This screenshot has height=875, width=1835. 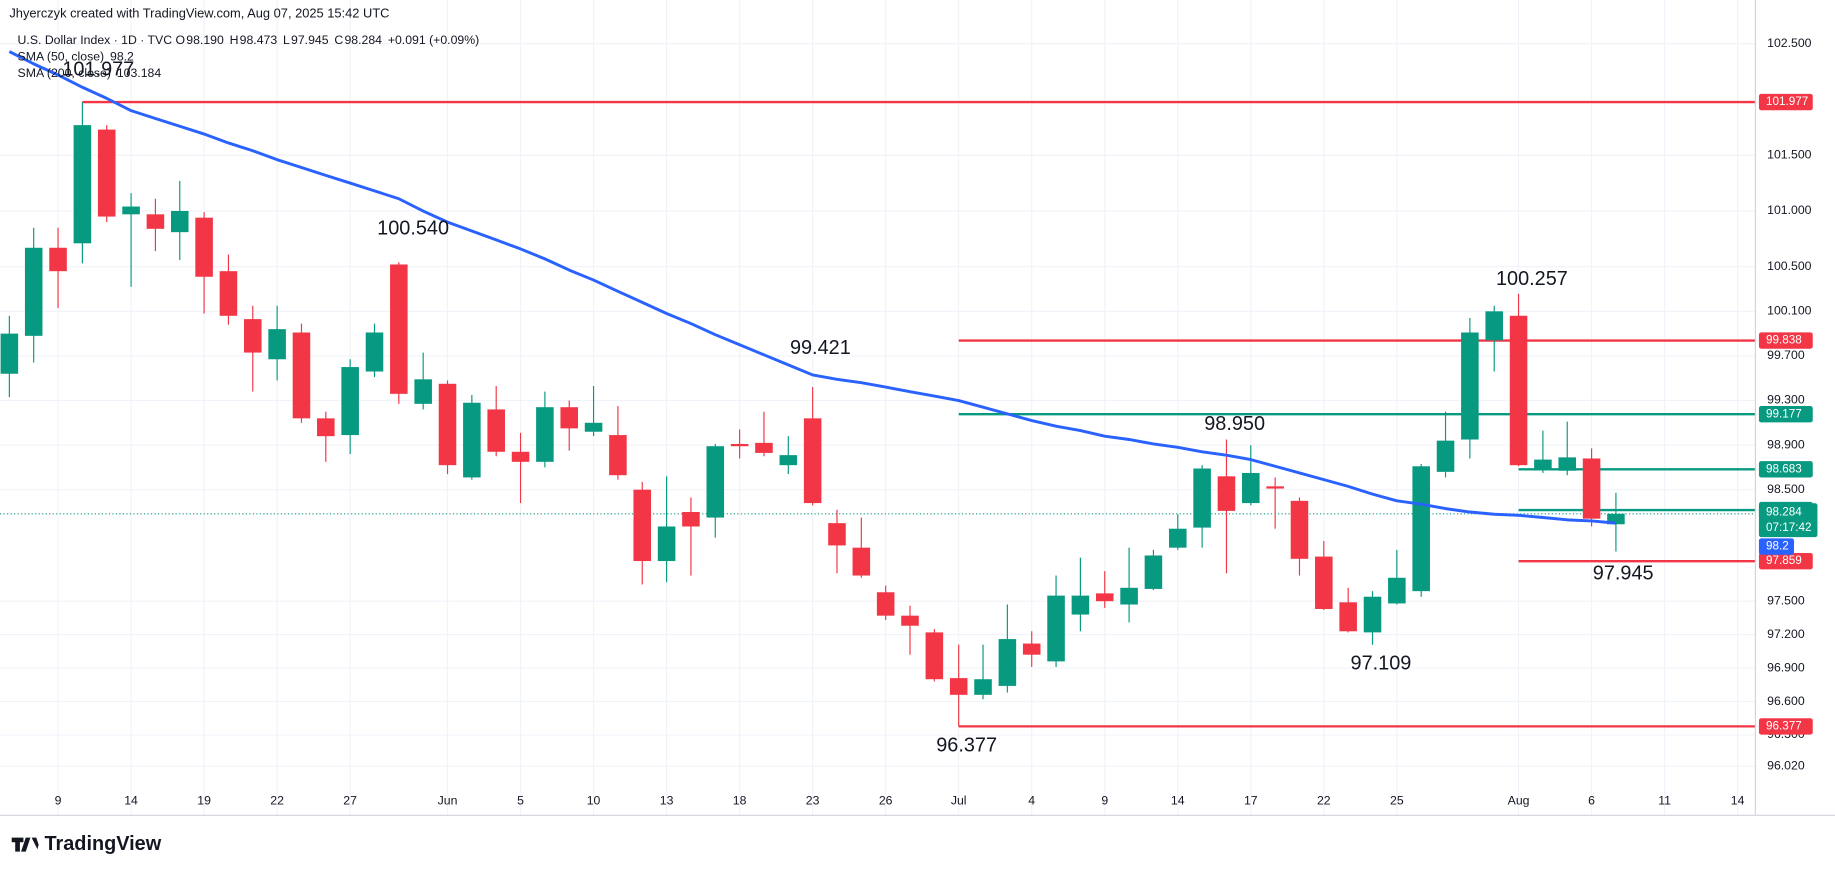 What do you see at coordinates (1776, 546) in the screenshot?
I see `sma-label-box` at bounding box center [1776, 546].